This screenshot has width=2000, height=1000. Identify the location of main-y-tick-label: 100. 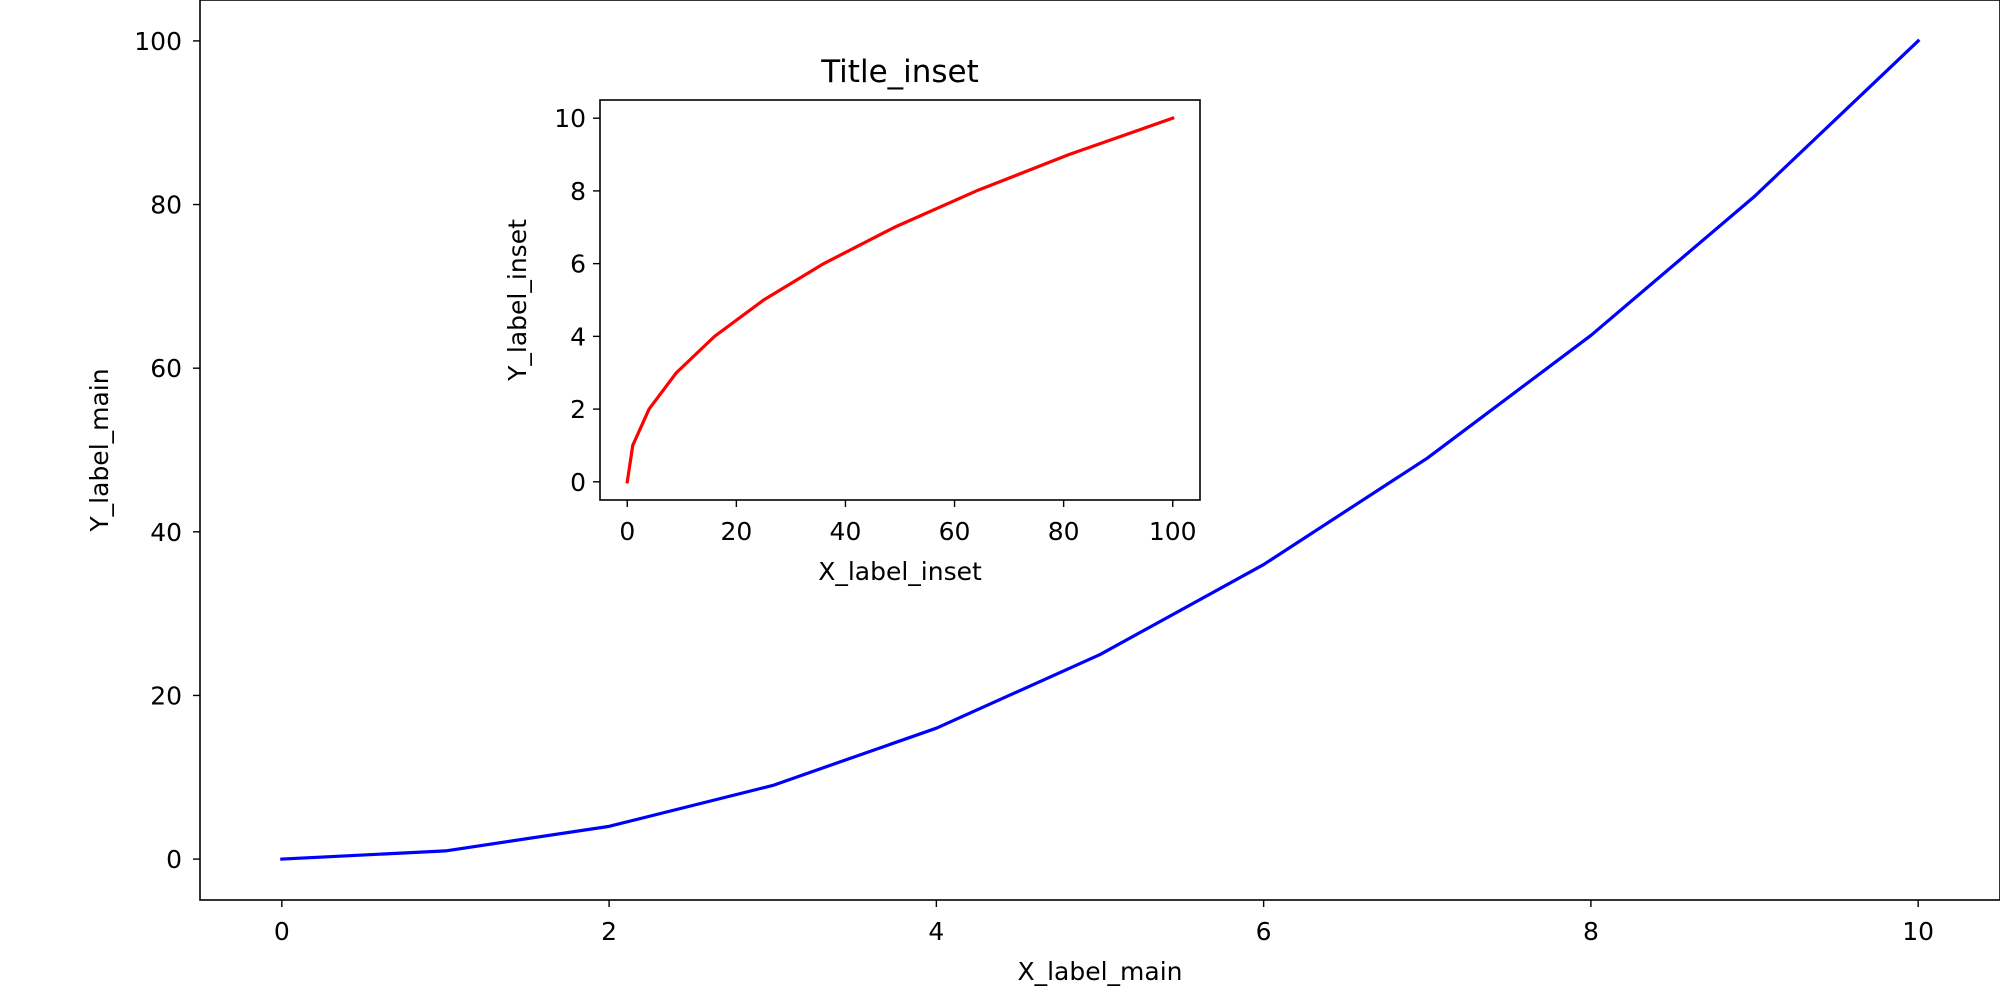
(158, 41).